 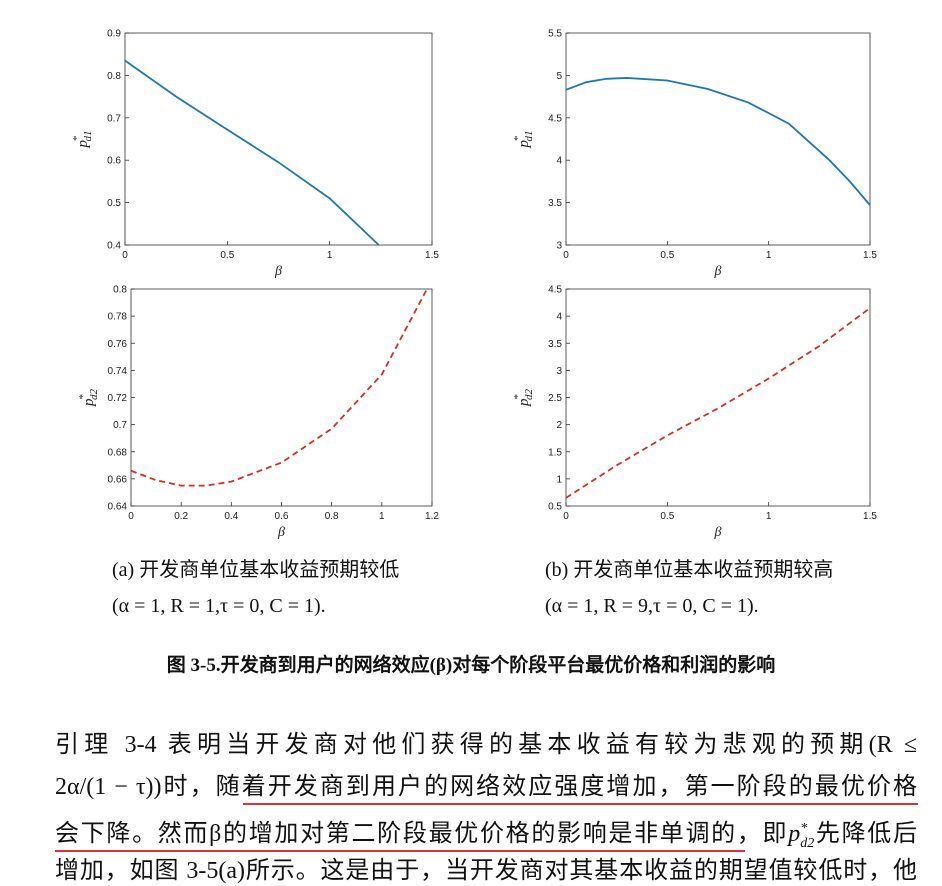 What do you see at coordinates (118, 317) in the screenshot?
I see `y-tick-label: 0.78` at bounding box center [118, 317].